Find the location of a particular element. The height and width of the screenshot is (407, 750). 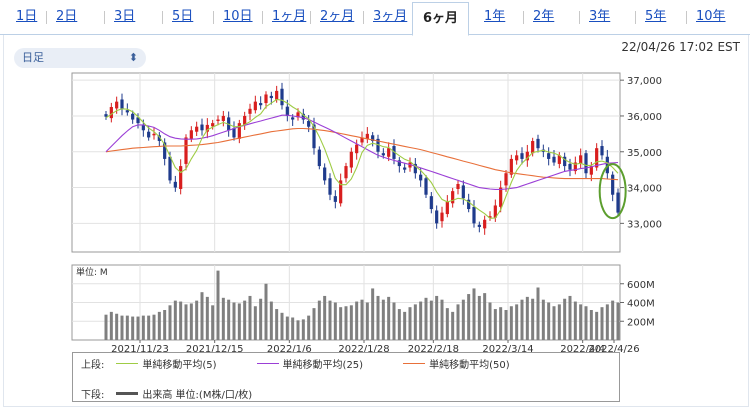

volume-unit-label: 単位: M is located at coordinates (92, 272).